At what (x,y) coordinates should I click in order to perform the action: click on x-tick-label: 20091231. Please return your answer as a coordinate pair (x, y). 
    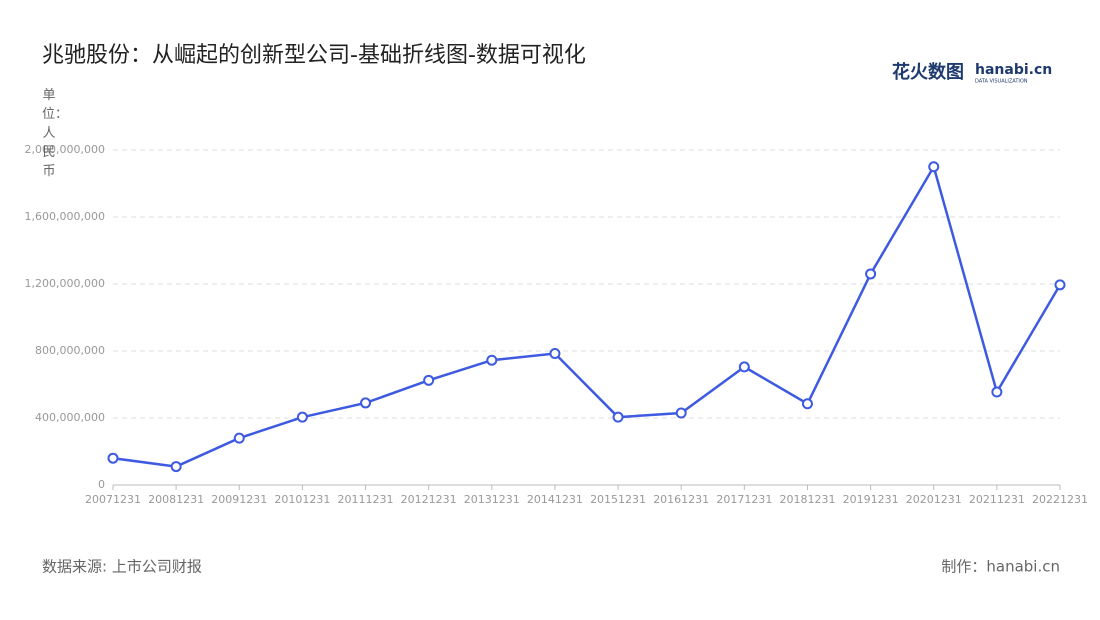
    Looking at the image, I should click on (239, 499).